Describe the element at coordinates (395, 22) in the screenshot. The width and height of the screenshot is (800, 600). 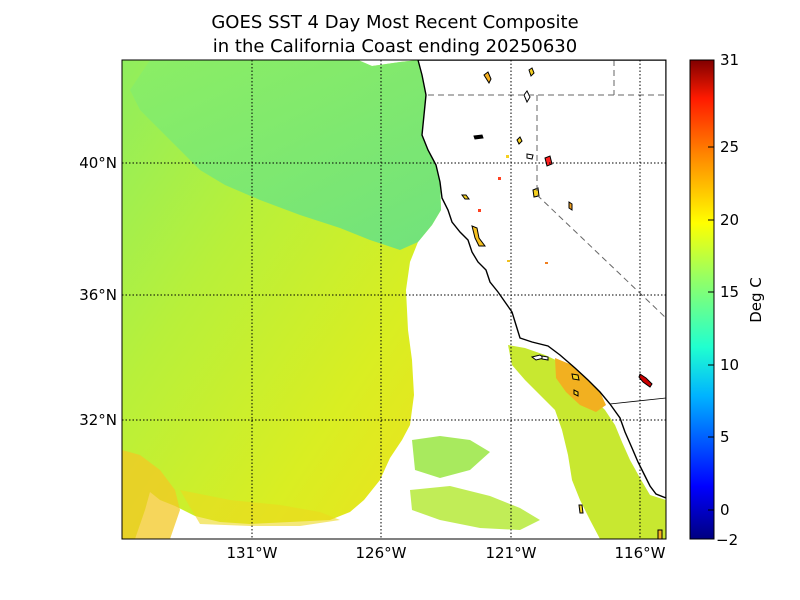
I see `map-title-line1: GOES SST 4 Day Most Recent Composite` at that location.